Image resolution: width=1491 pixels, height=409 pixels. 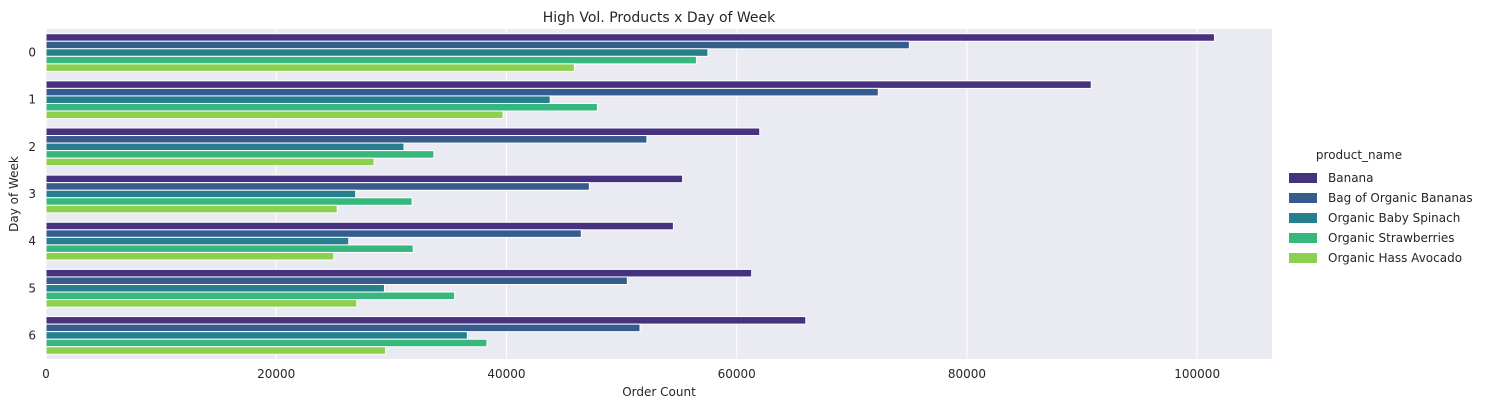 I want to click on y-tick-label: 0, so click(x=32, y=53).